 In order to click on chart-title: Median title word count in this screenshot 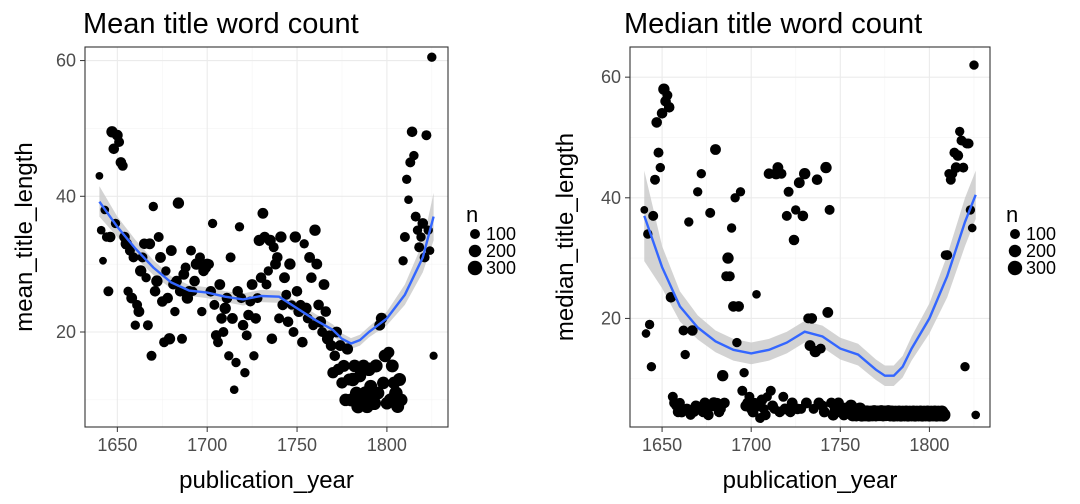, I will do `click(773, 24)`.